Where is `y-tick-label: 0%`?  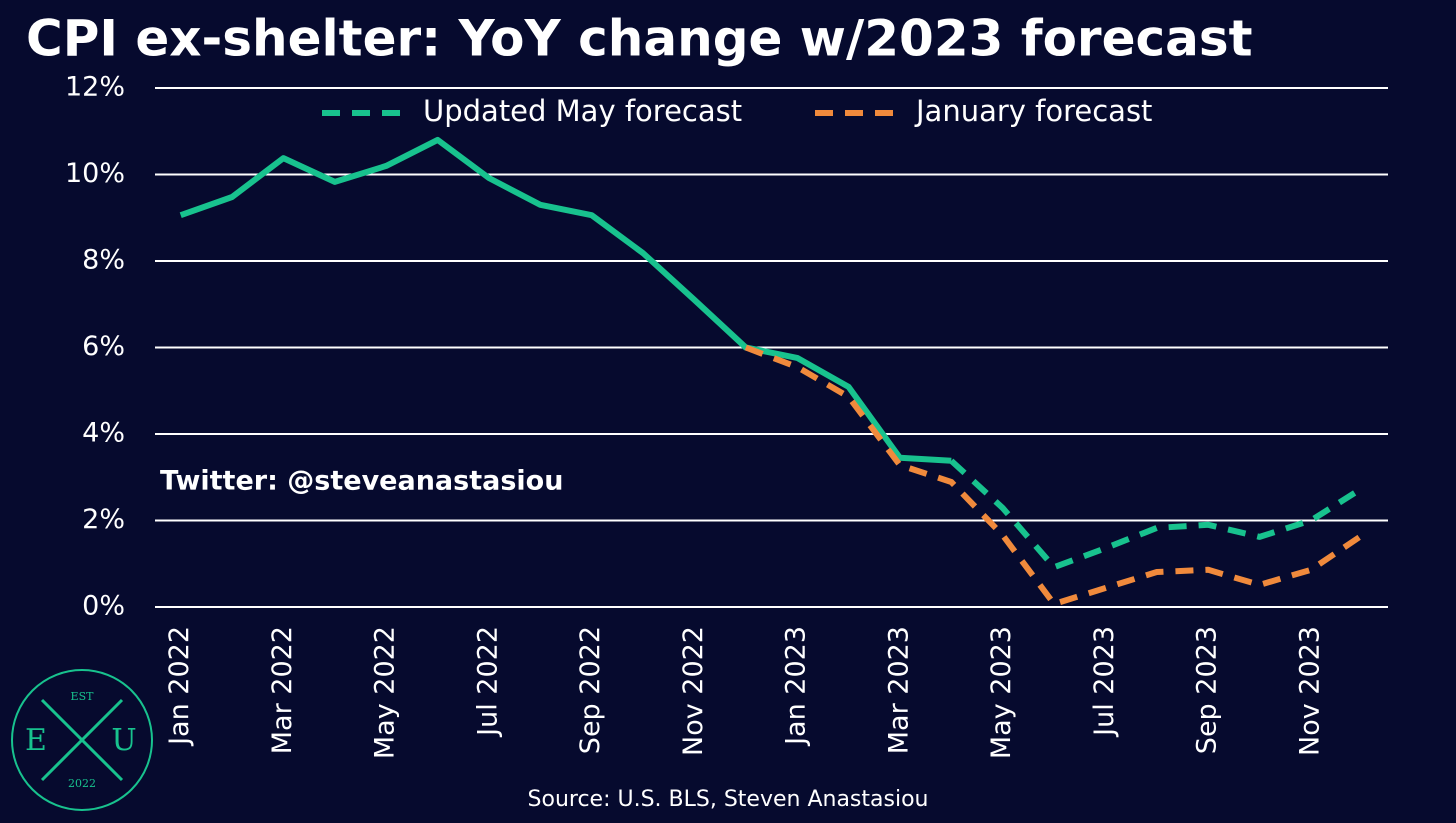 y-tick-label: 0% is located at coordinates (103, 606).